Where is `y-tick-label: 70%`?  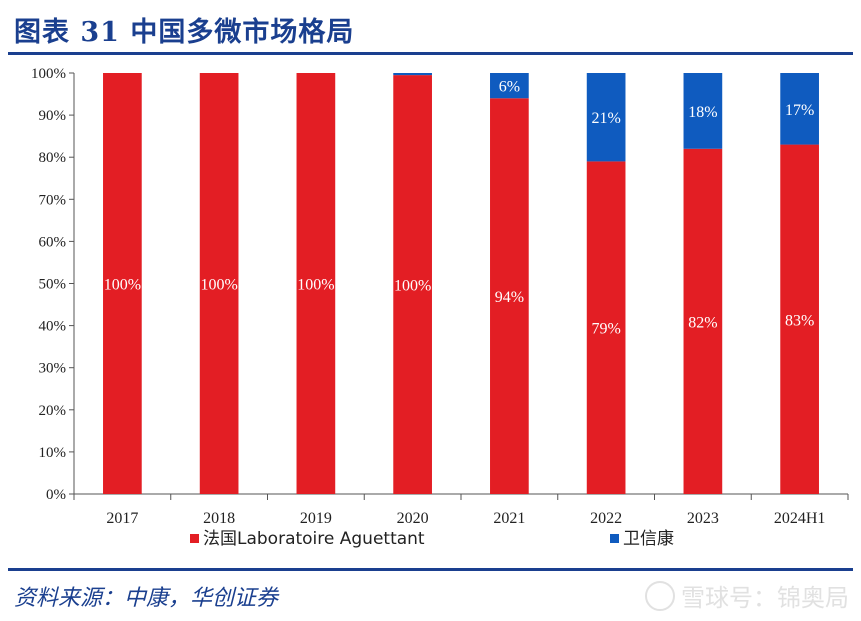
y-tick-label: 70% is located at coordinates (53, 200).